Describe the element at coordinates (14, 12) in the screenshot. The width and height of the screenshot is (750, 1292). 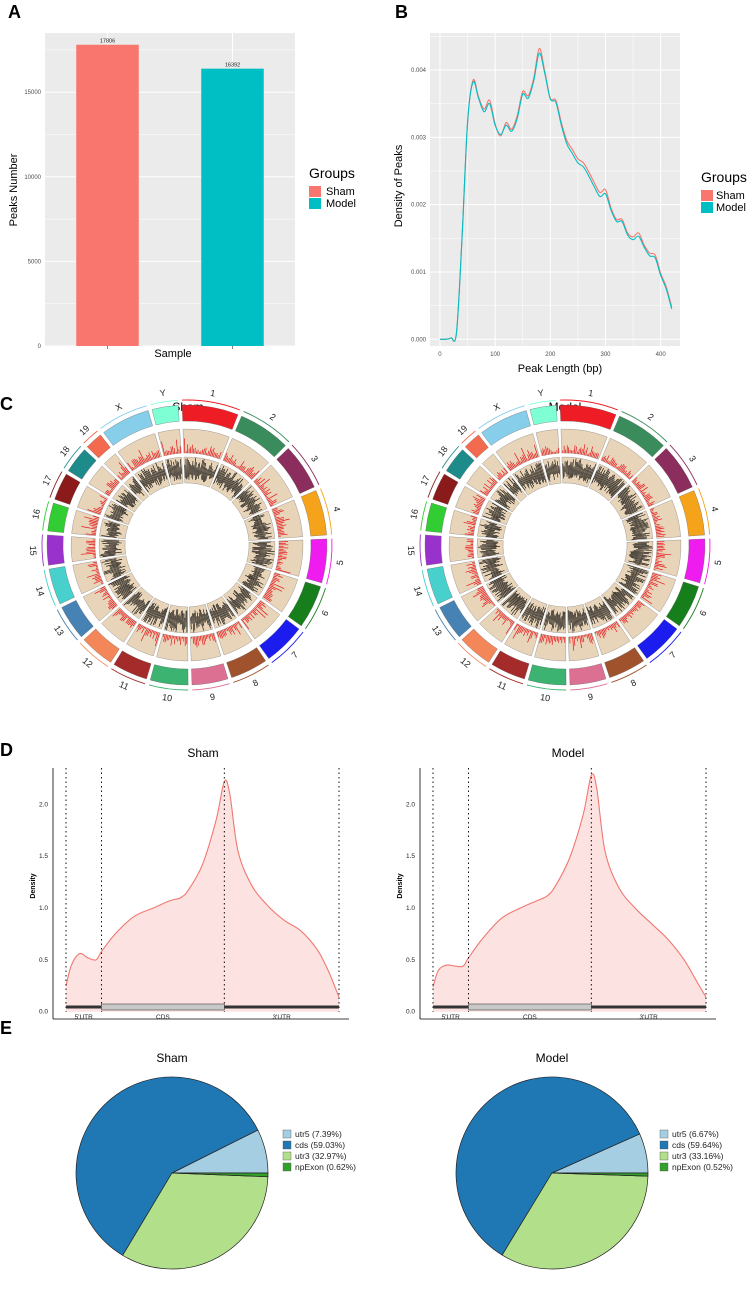
I see `panel-label-a: A` at that location.